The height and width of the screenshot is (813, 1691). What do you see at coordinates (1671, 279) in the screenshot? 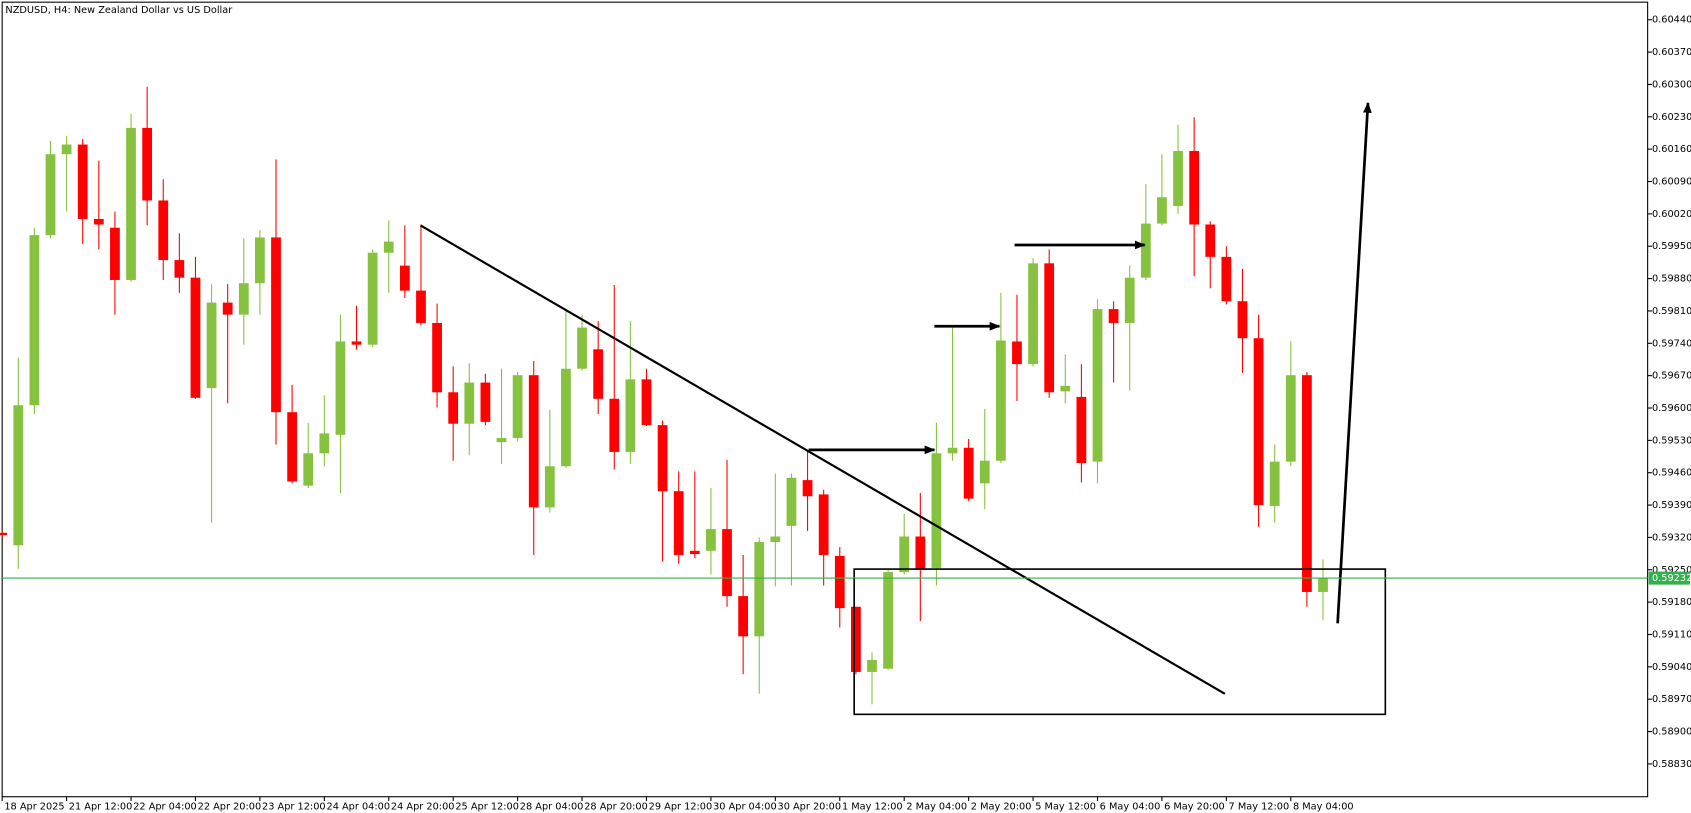
I see `y-tick-label: 0.59880` at bounding box center [1671, 279].